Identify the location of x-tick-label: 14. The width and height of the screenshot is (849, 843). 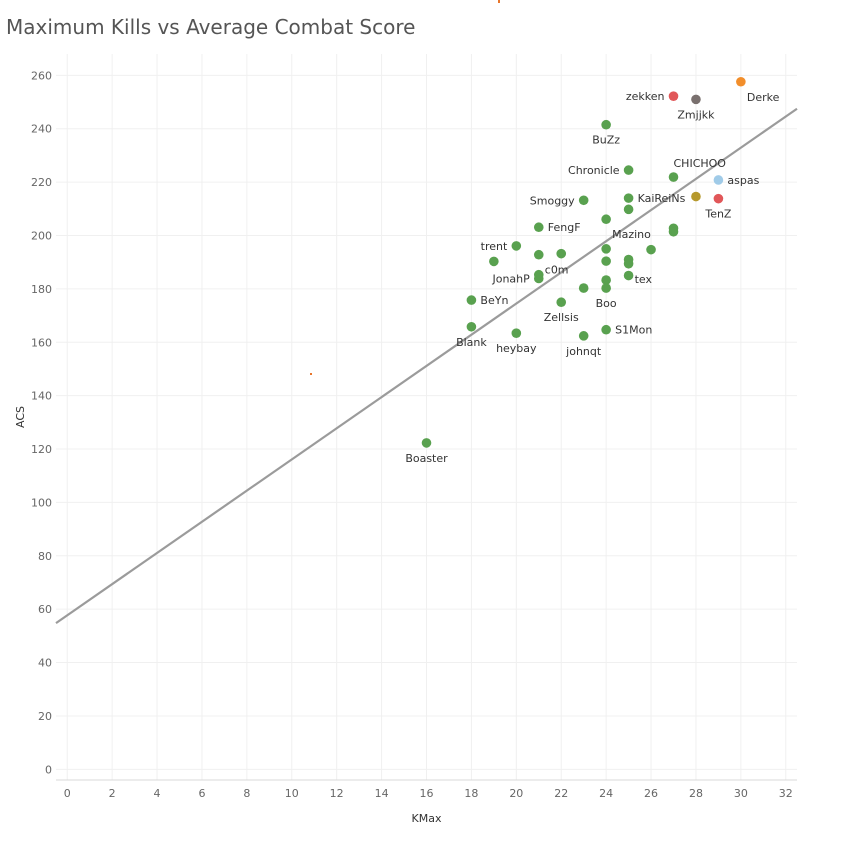
(382, 793).